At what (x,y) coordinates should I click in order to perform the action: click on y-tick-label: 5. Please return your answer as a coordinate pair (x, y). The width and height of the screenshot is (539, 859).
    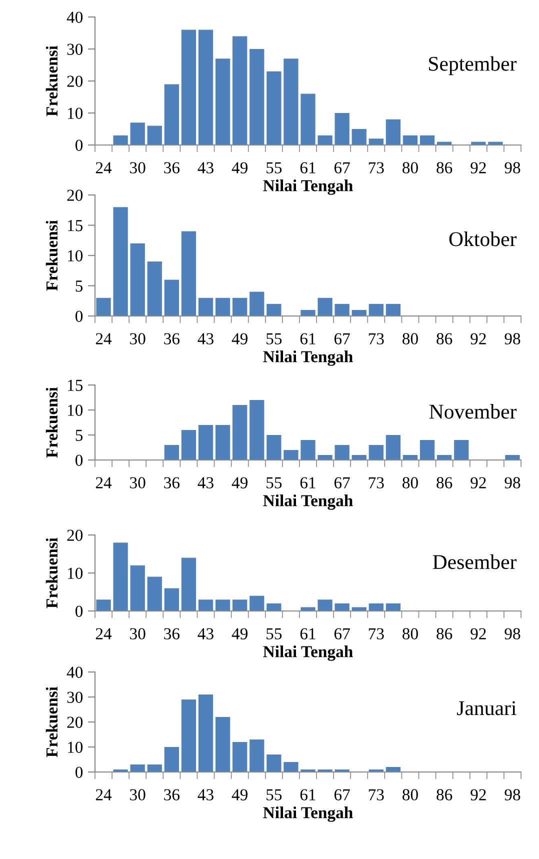
    Looking at the image, I should click on (79, 286).